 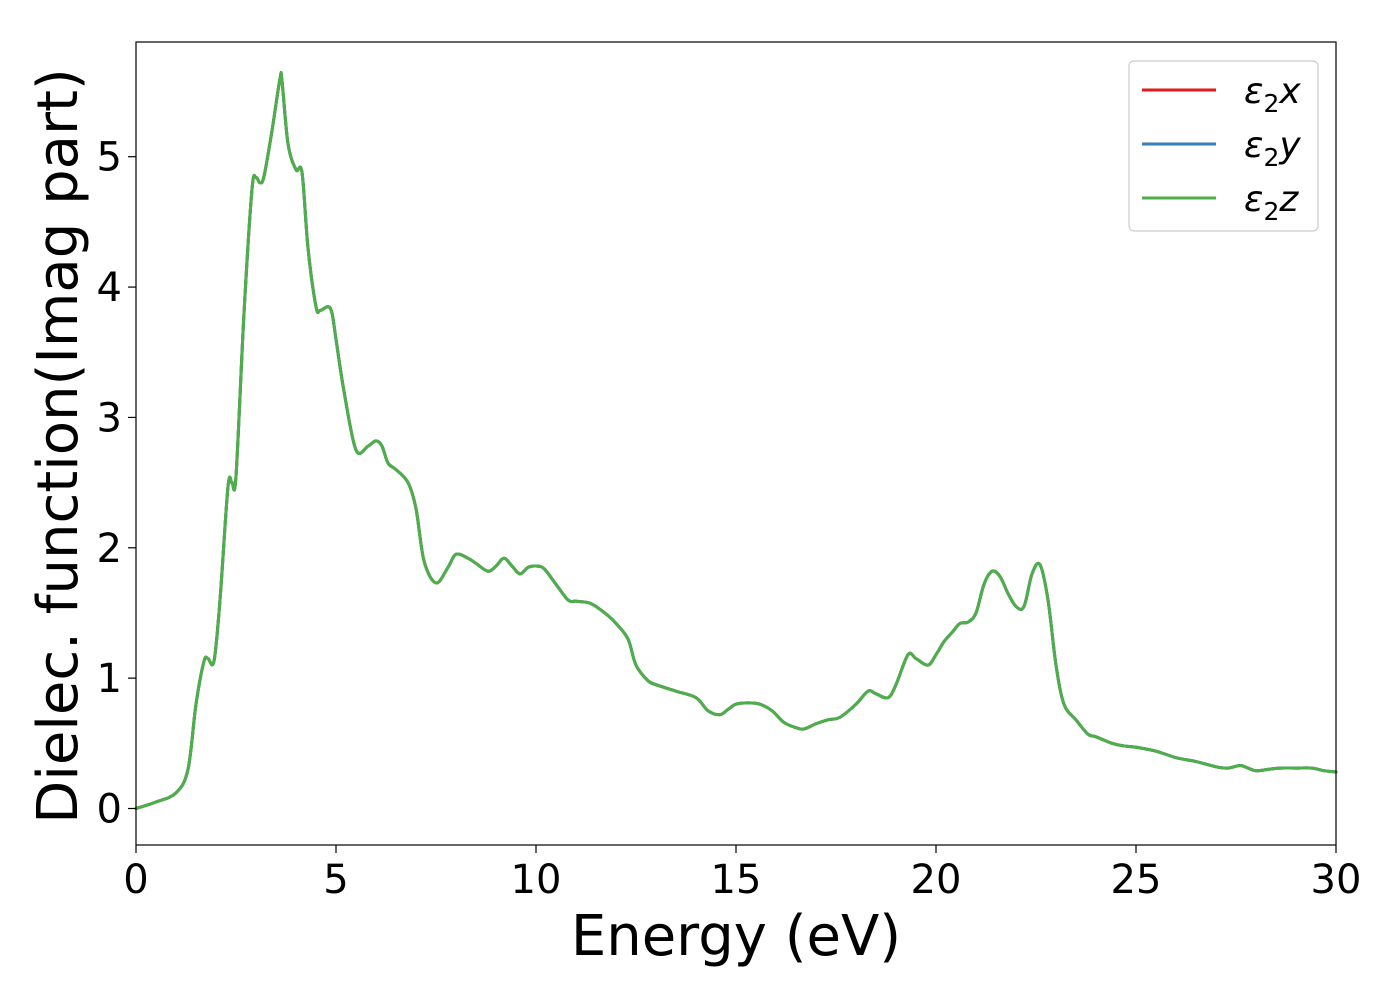 I want to click on legend-label-suffix: y, so click(x=1289, y=145).